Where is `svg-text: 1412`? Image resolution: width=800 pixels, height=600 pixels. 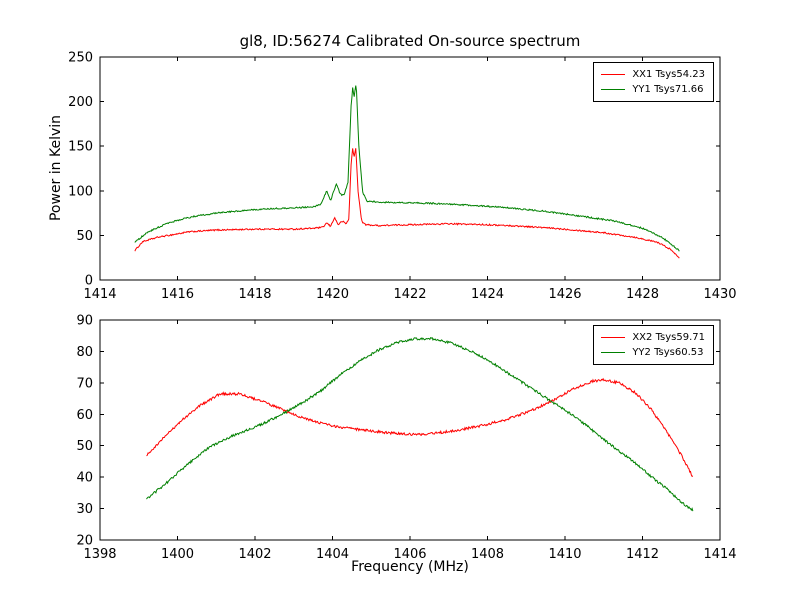
svg-text: 1412 is located at coordinates (642, 554).